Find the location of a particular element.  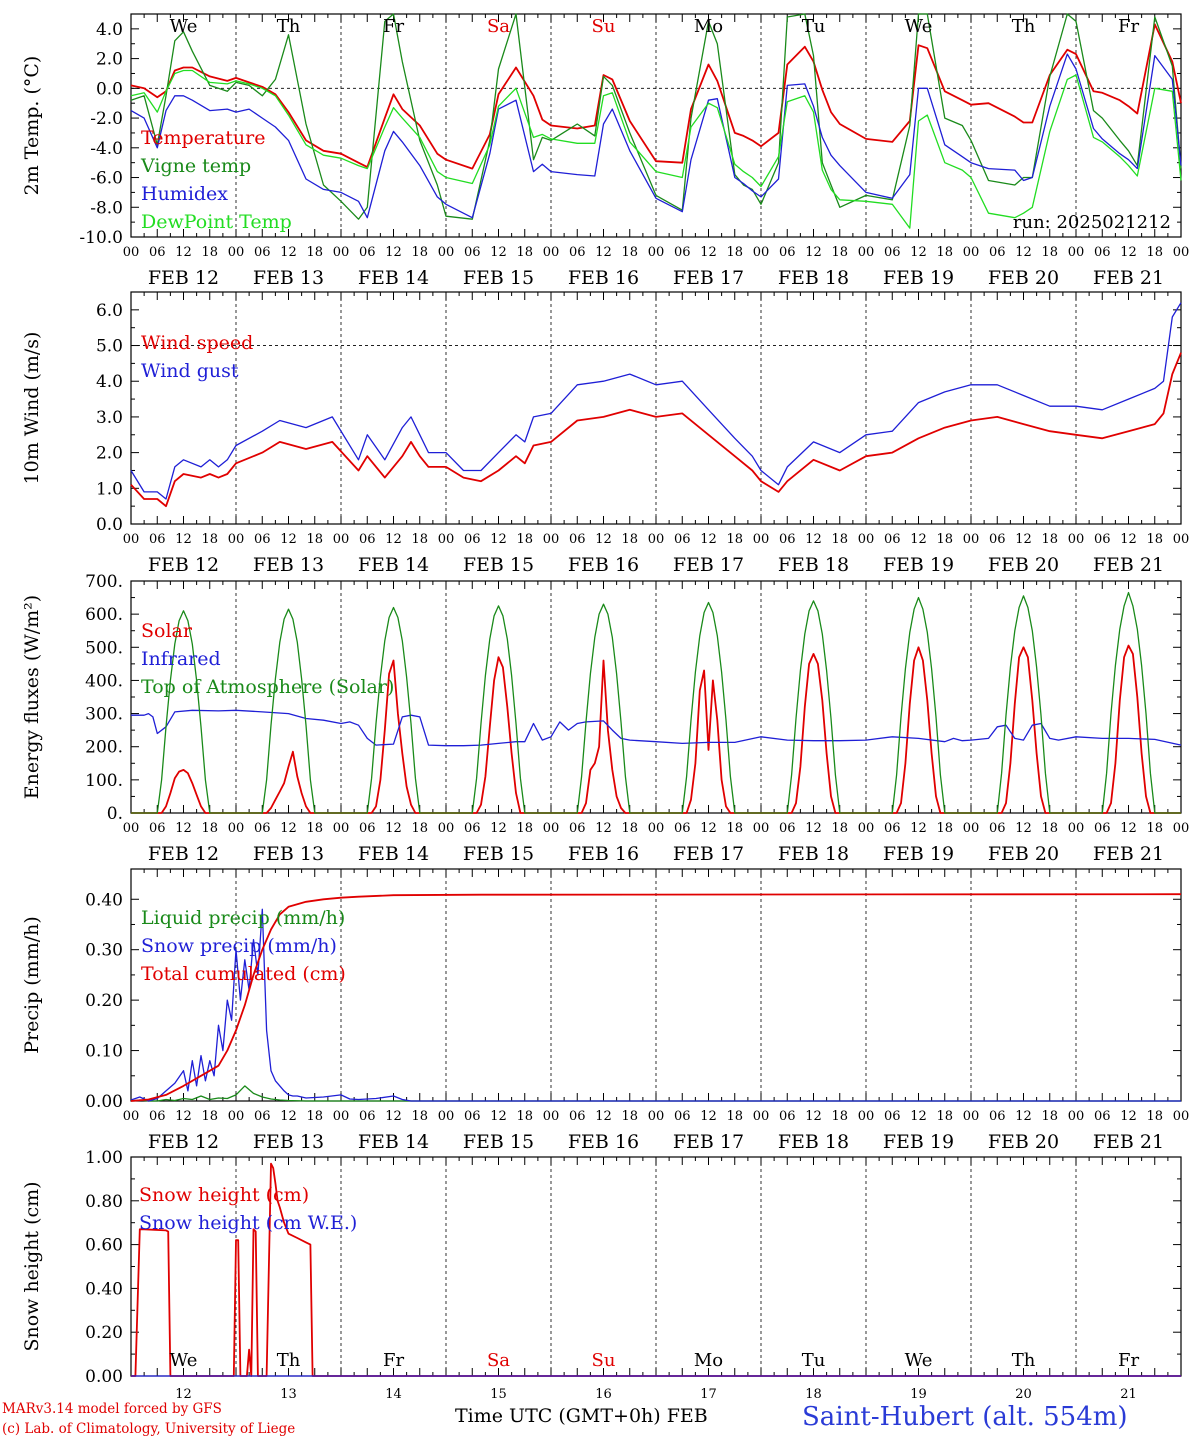

series-line-wind-speed is located at coordinates (656, 430).